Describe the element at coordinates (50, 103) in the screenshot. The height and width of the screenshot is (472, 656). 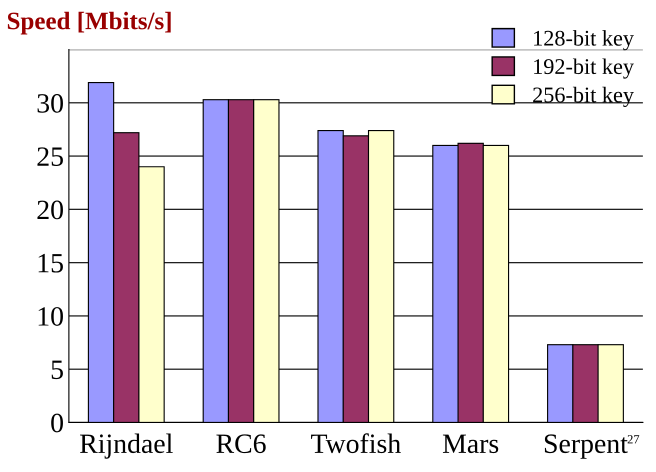
I see `y-tick-label: 30` at that location.